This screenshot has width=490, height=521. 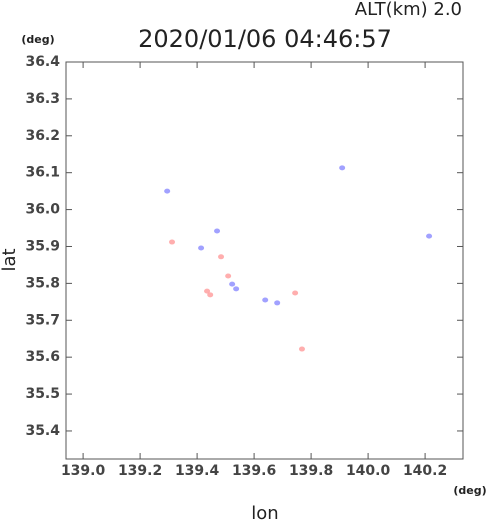 What do you see at coordinates (140, 471) in the screenshot?
I see `x-tick-label: 139.2` at bounding box center [140, 471].